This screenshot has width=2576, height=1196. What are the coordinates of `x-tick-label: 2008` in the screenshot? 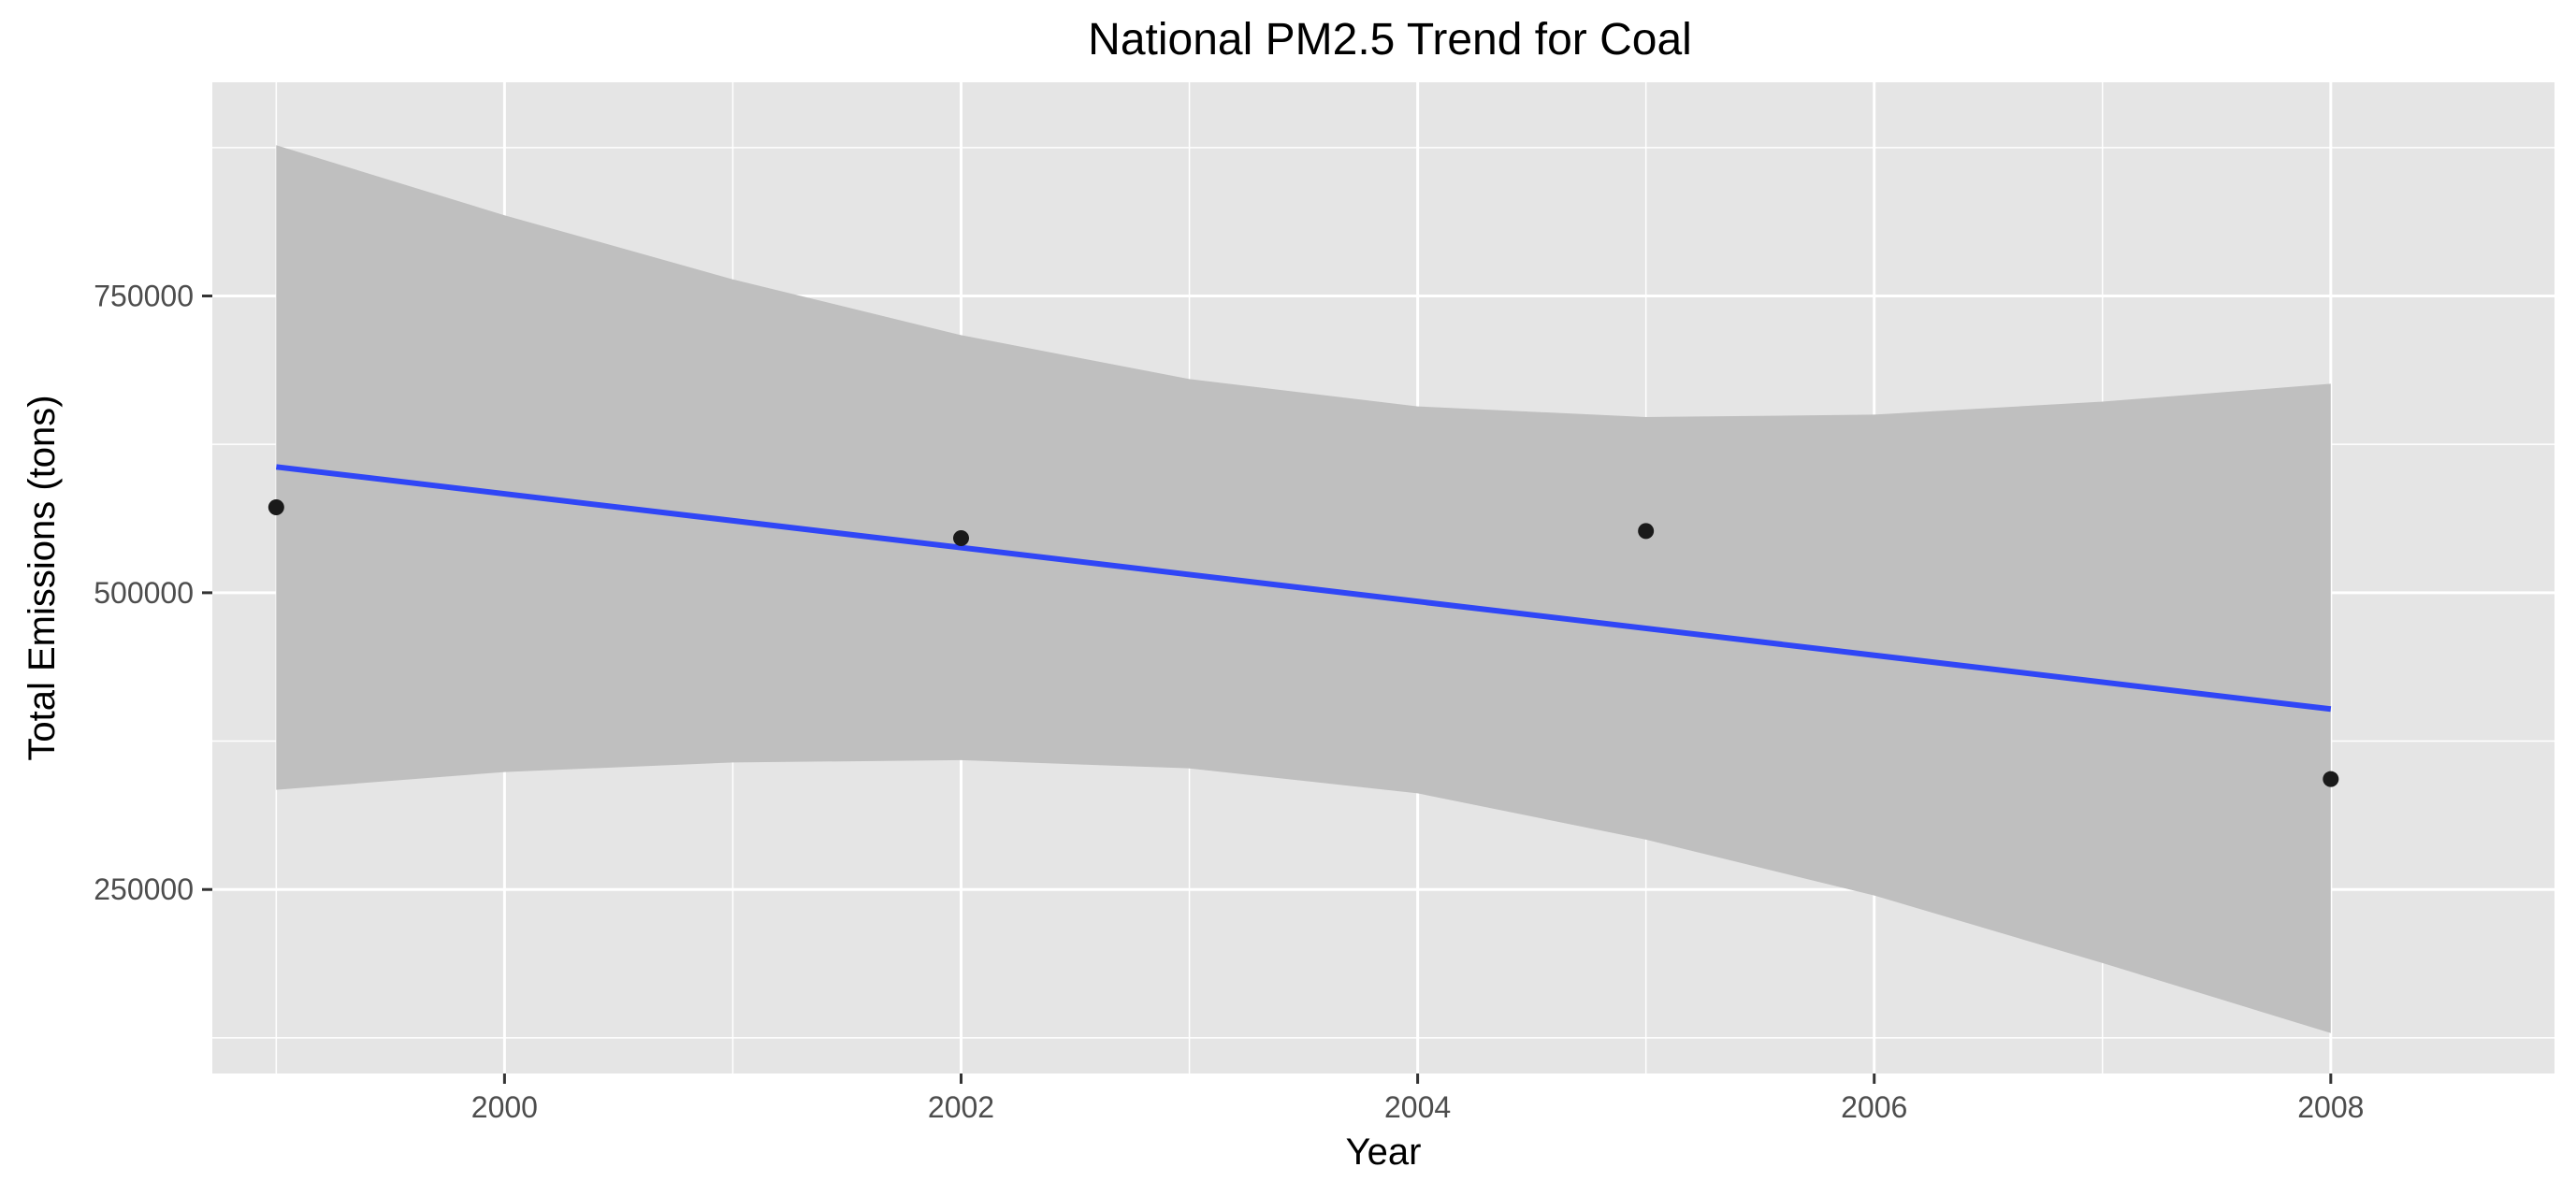 It's located at (2330, 1107).